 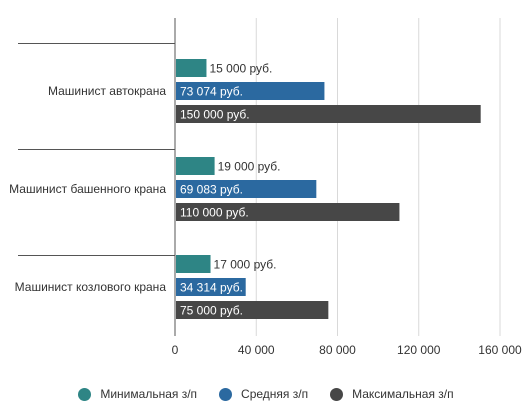 What do you see at coordinates (211, 190) in the screenshot?
I see `data-label-s1-c1: 69 083 руб.` at bounding box center [211, 190].